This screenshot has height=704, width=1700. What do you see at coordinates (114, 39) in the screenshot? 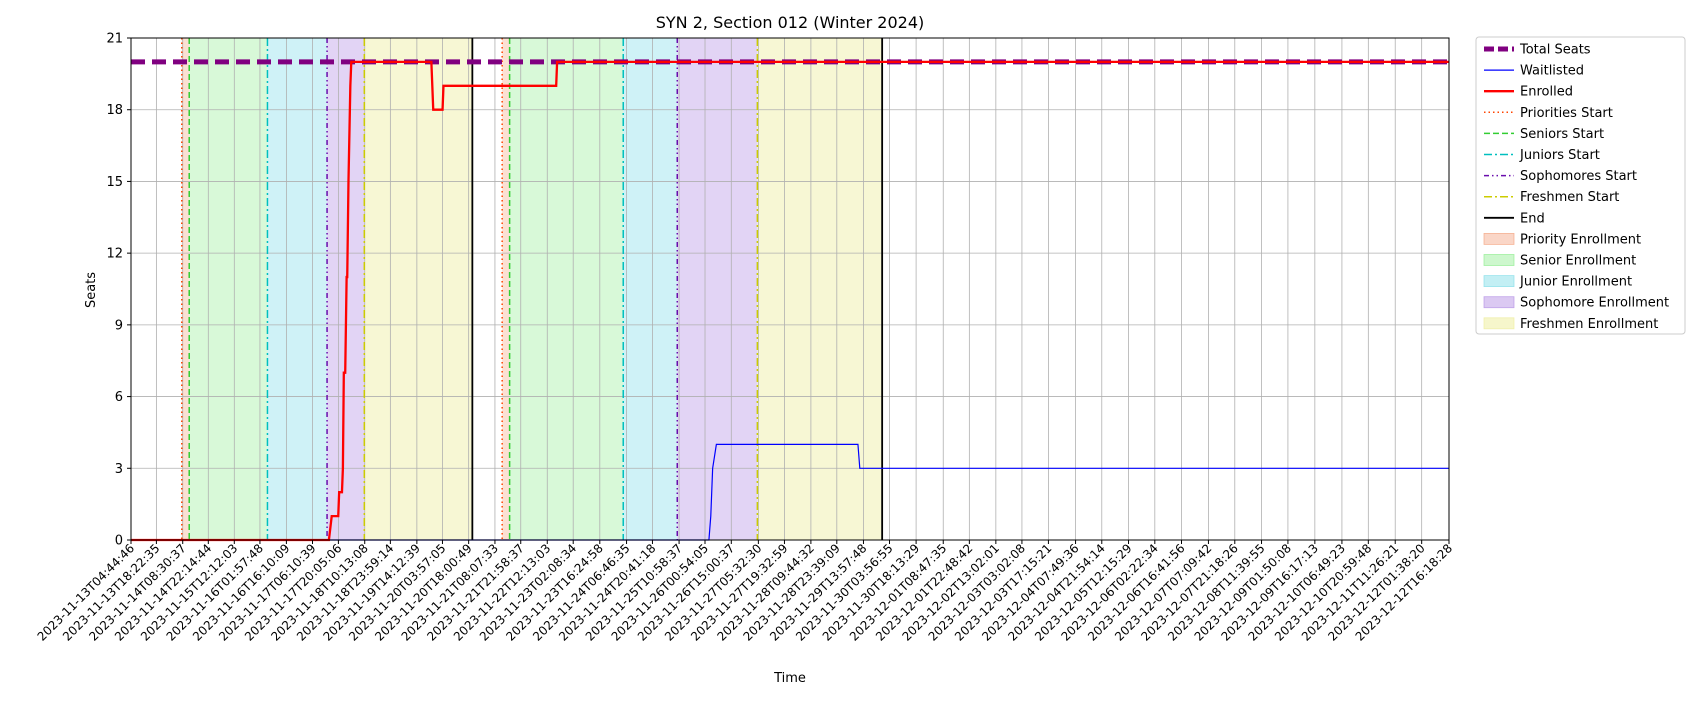
I see `y-tick-label: 21` at bounding box center [114, 39].